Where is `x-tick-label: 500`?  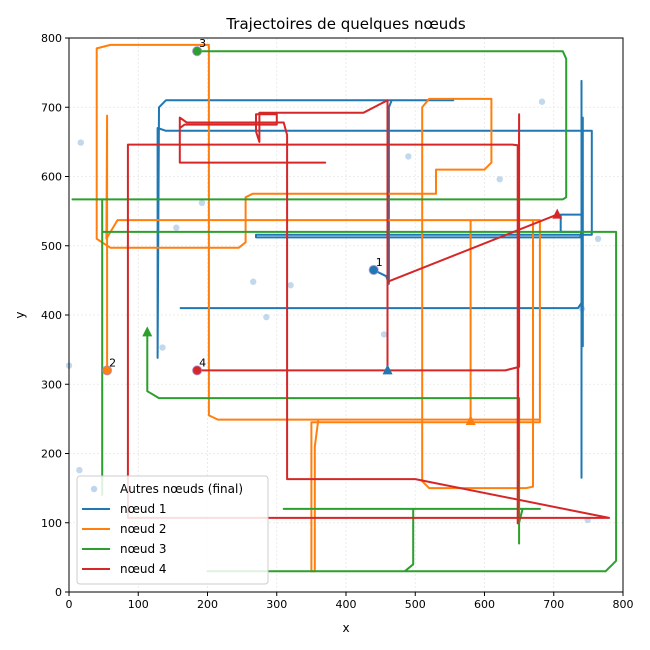 x-tick-label: 500 is located at coordinates (415, 604).